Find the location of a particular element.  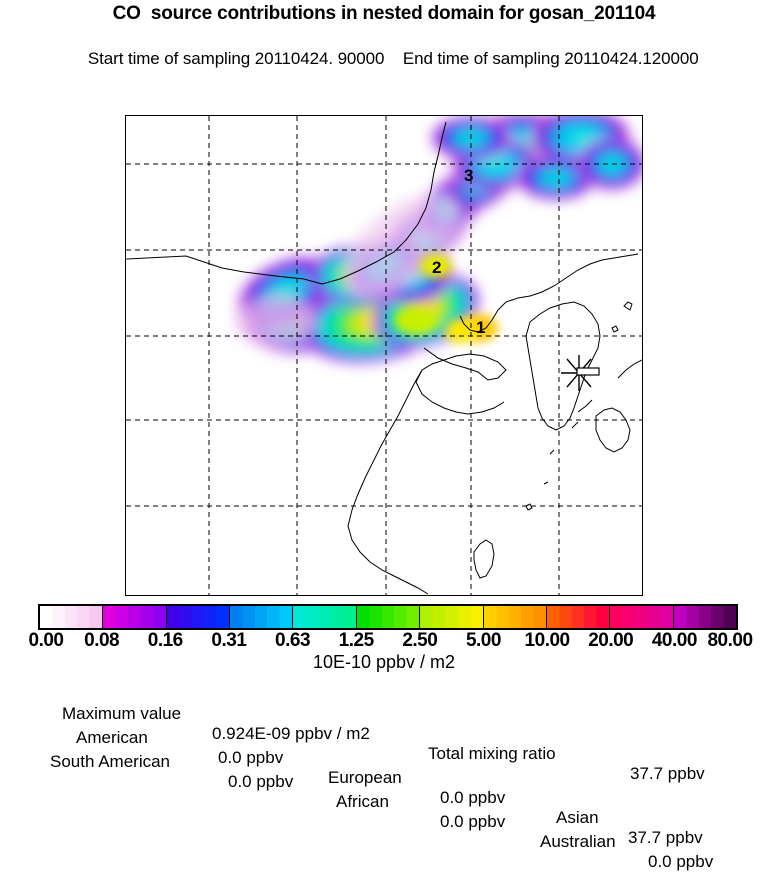

end-time-label: End time of sampling is located at coordinates (481, 58).